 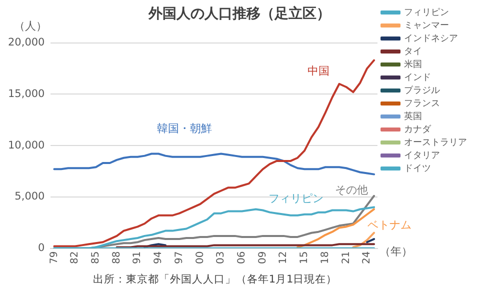 I want to click on legend-label: ブラジル, so click(x=422, y=90).